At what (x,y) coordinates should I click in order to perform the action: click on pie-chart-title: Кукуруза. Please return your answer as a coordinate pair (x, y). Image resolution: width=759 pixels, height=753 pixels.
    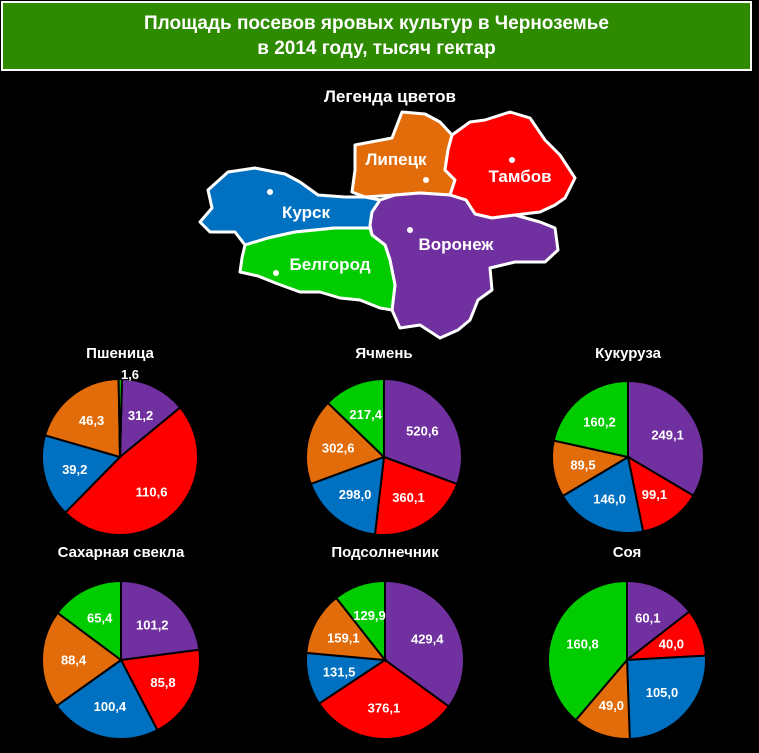
    Looking at the image, I should click on (628, 353).